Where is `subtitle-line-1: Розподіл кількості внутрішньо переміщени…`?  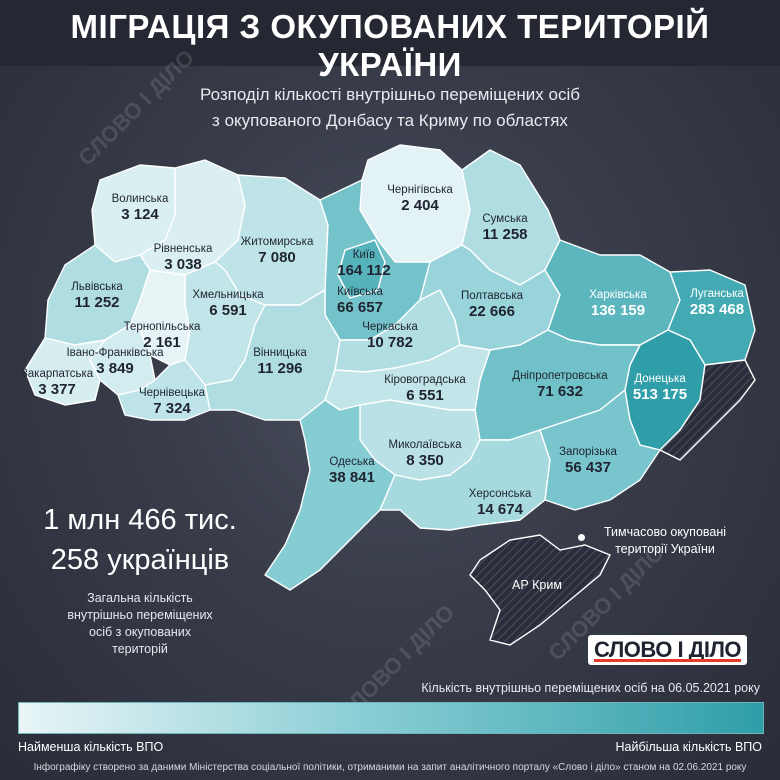
subtitle-line-1: Розподіл кількості внутрішньо переміщени… is located at coordinates (390, 94).